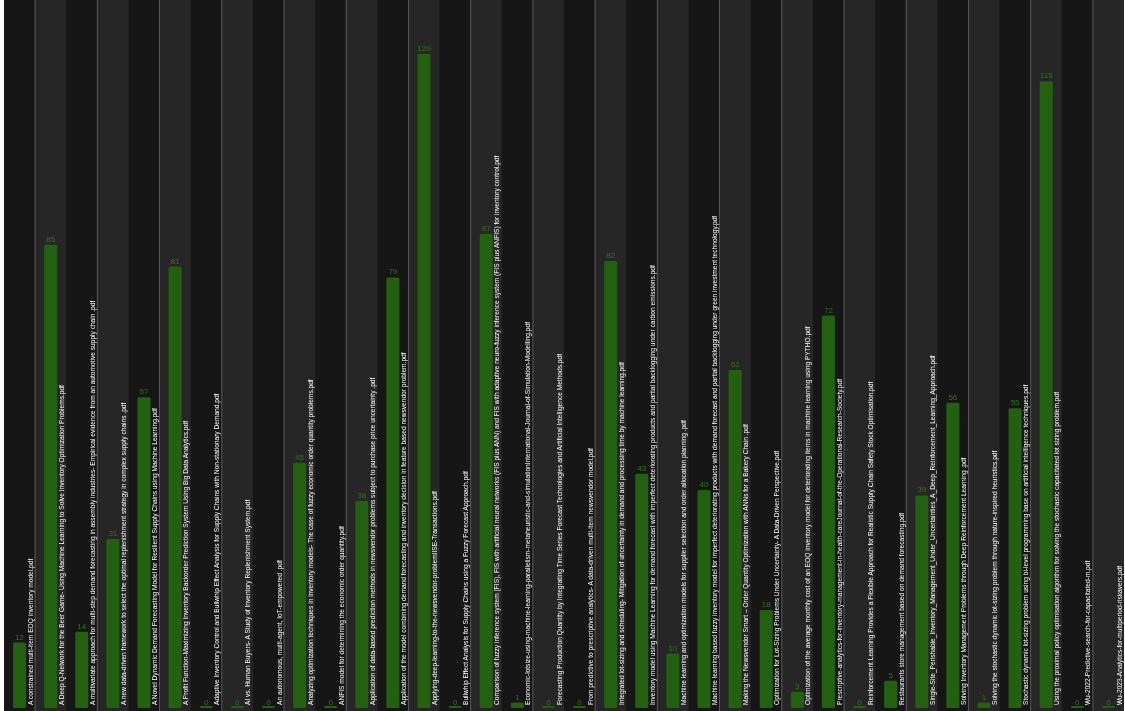 This screenshot has height=711, width=1125. What do you see at coordinates (766, 604) in the screenshot?
I see `data-label: 18` at bounding box center [766, 604].